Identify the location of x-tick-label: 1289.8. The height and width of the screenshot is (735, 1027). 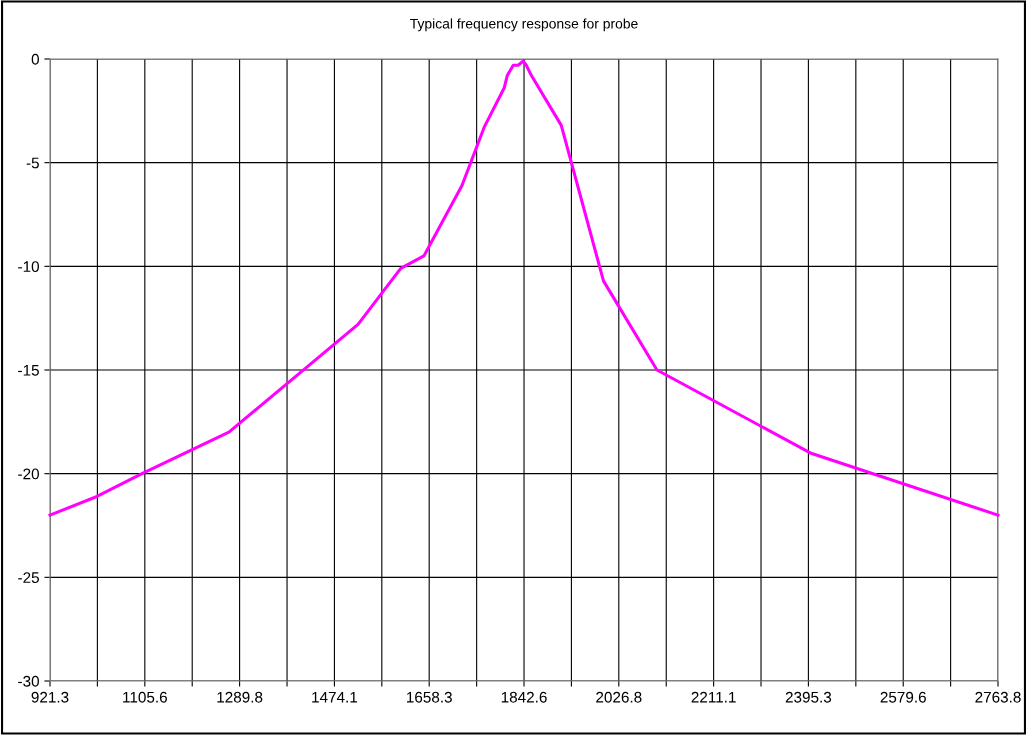
(240, 697).